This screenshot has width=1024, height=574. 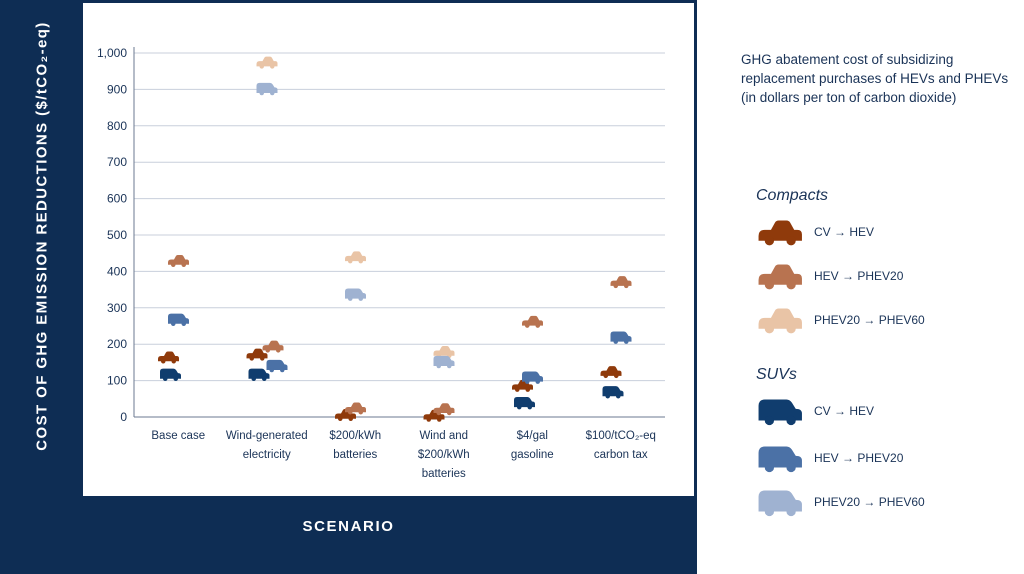 I want to click on y-tick-label: 100, so click(x=117, y=381).